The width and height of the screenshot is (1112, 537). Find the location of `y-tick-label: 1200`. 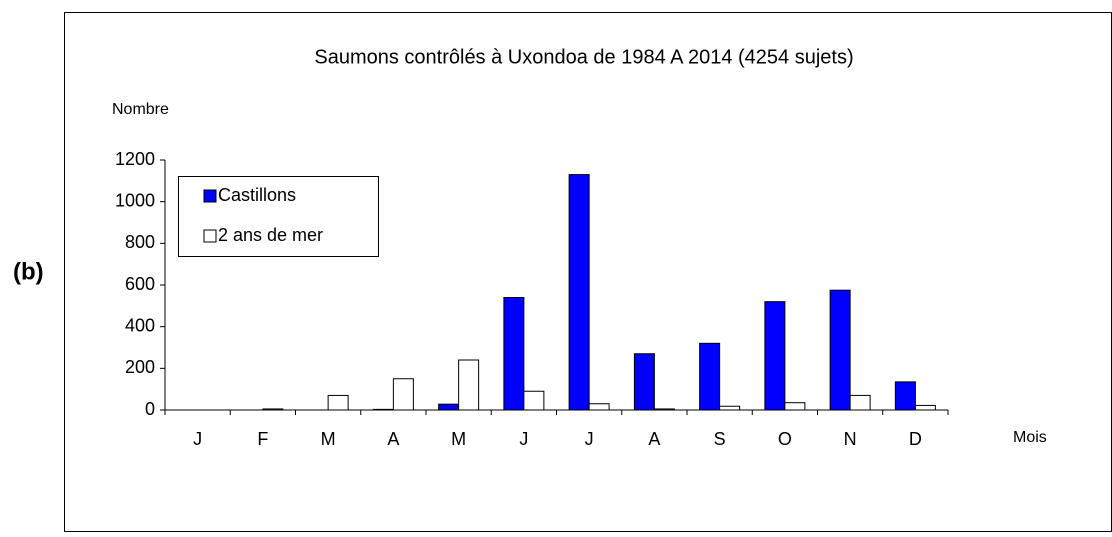

y-tick-label: 1200 is located at coordinates (135, 159).